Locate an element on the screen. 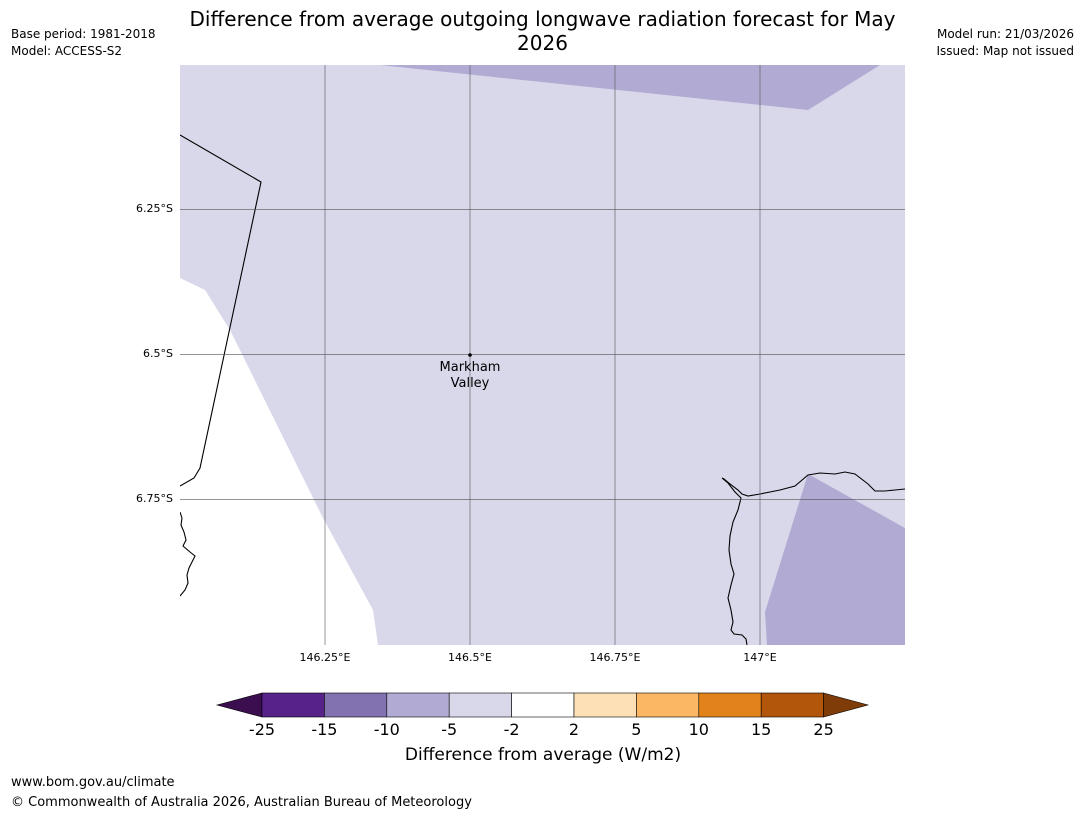 This screenshot has width=1085, height=816. meta-left: Base period: 1981-2018 Model: ACCESS-S2 is located at coordinates (83, 43).